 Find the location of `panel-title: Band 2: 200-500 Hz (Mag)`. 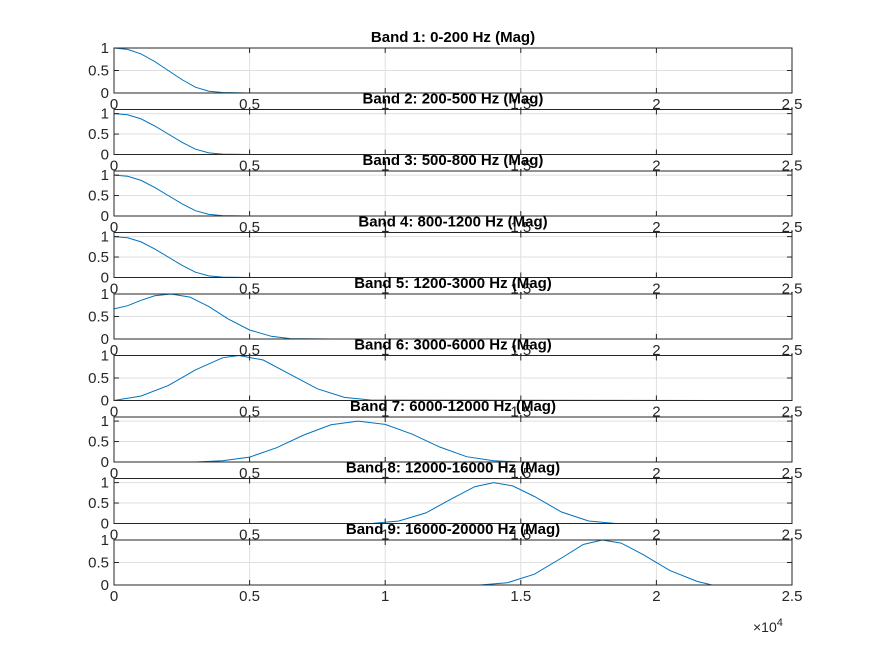

panel-title: Band 2: 200-500 Hz (Mag) is located at coordinates (453, 99).